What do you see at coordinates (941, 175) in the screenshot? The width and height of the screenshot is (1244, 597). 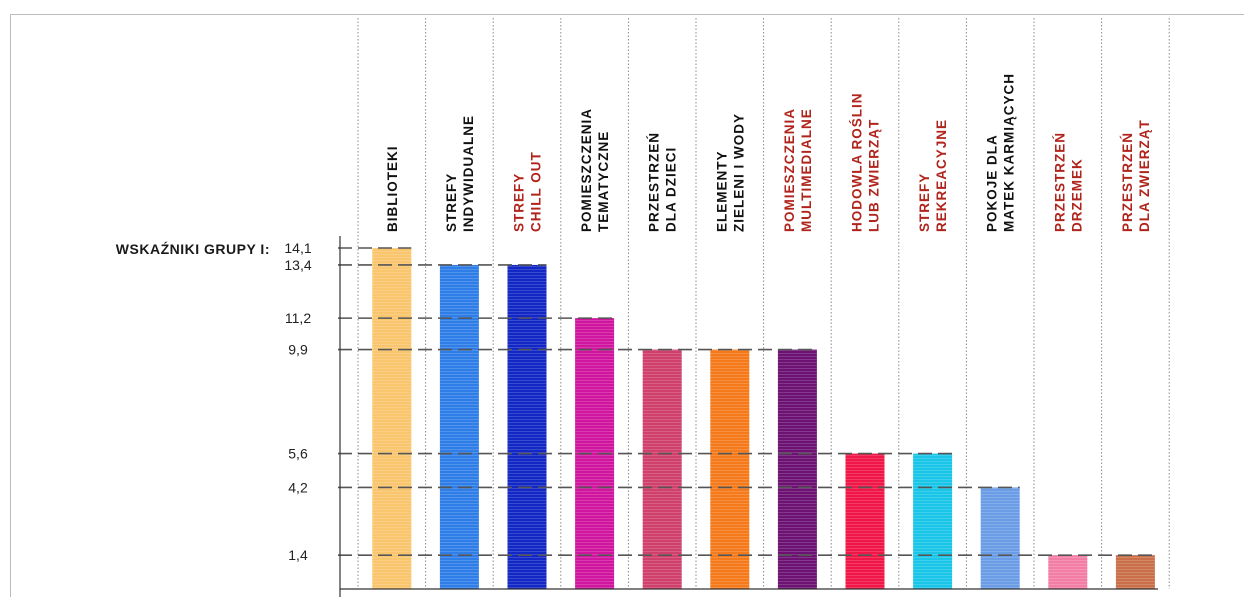 I see `category-label-9-line-2: REKREACYJNE` at bounding box center [941, 175].